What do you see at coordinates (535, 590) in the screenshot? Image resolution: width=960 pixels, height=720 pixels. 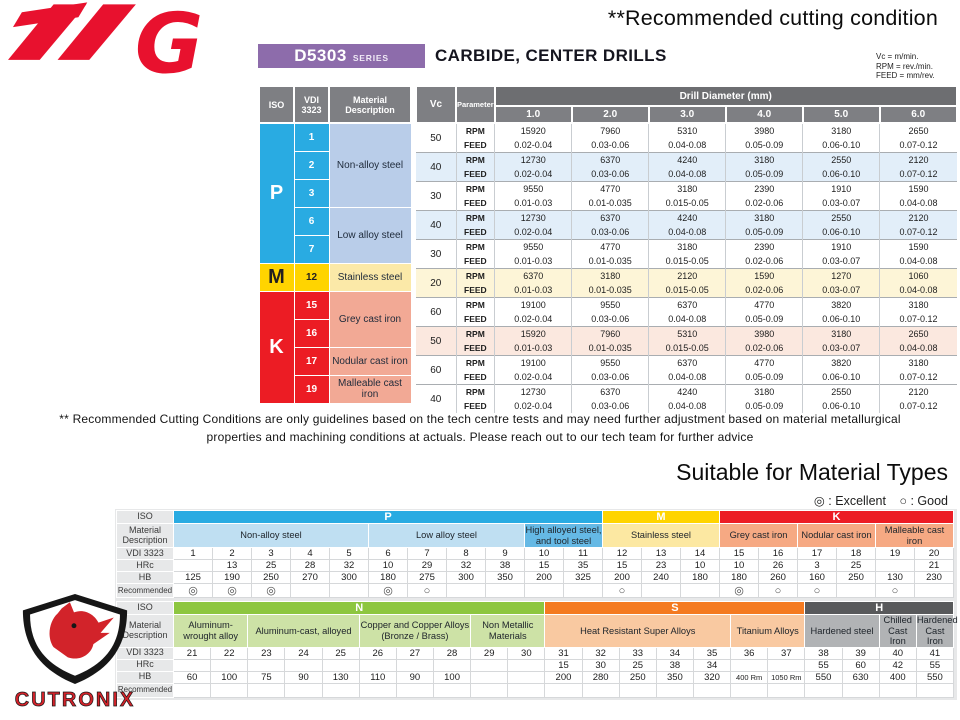 I see `recommended-row: Recommended ◎ ◎ ◎ ◎ ○ ○ ◎ ○ ○ ○` at bounding box center [535, 590].